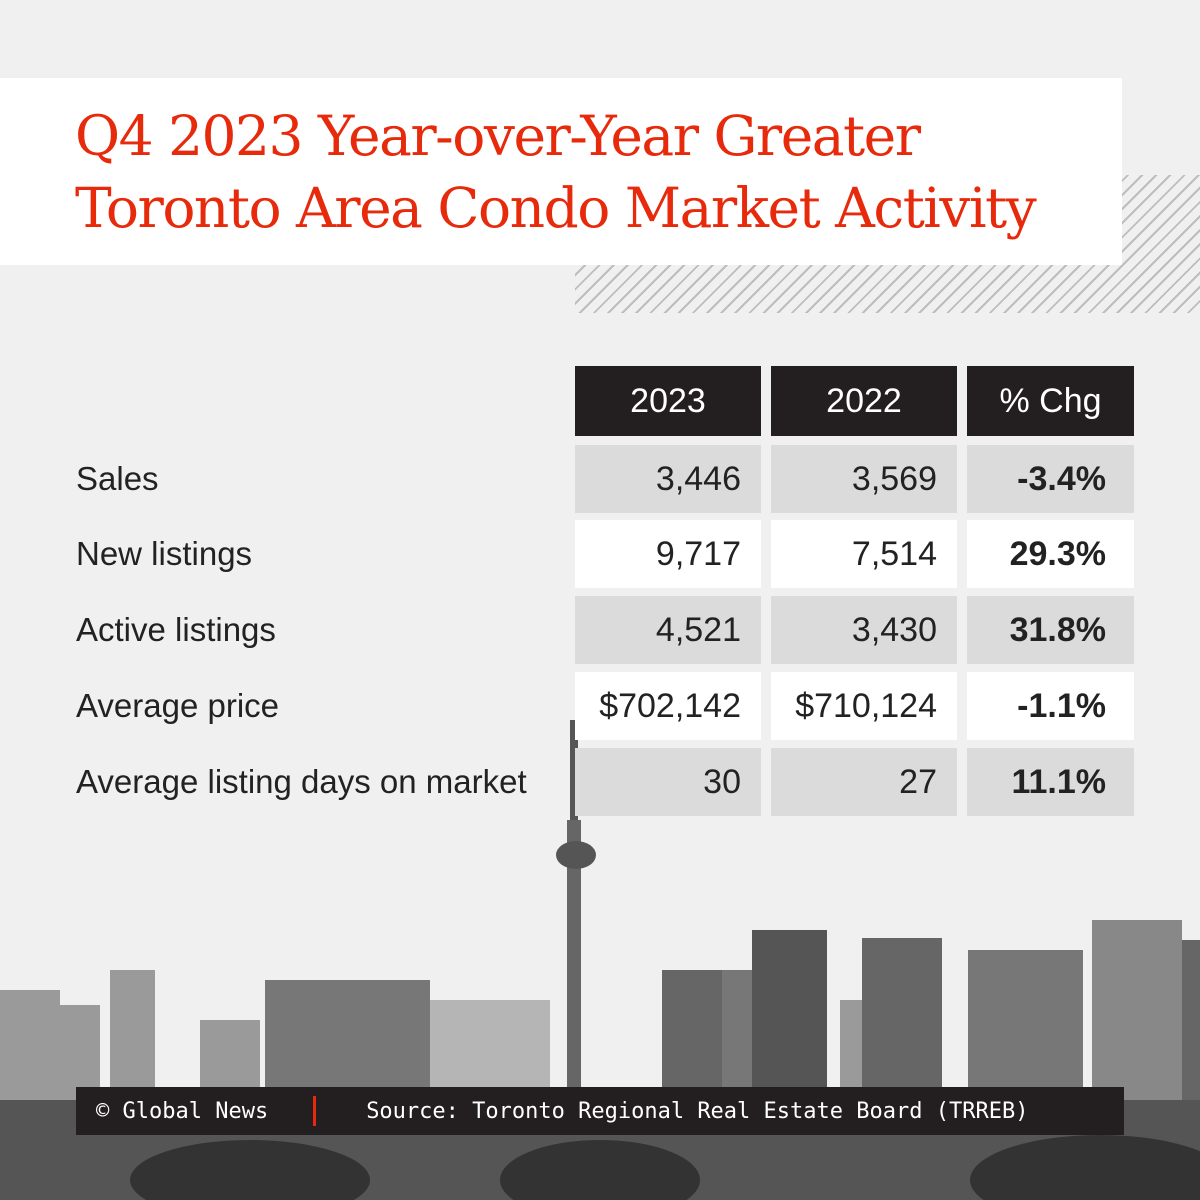 The image size is (1200, 1200). I want to click on row-label: Average price, so click(178, 705).